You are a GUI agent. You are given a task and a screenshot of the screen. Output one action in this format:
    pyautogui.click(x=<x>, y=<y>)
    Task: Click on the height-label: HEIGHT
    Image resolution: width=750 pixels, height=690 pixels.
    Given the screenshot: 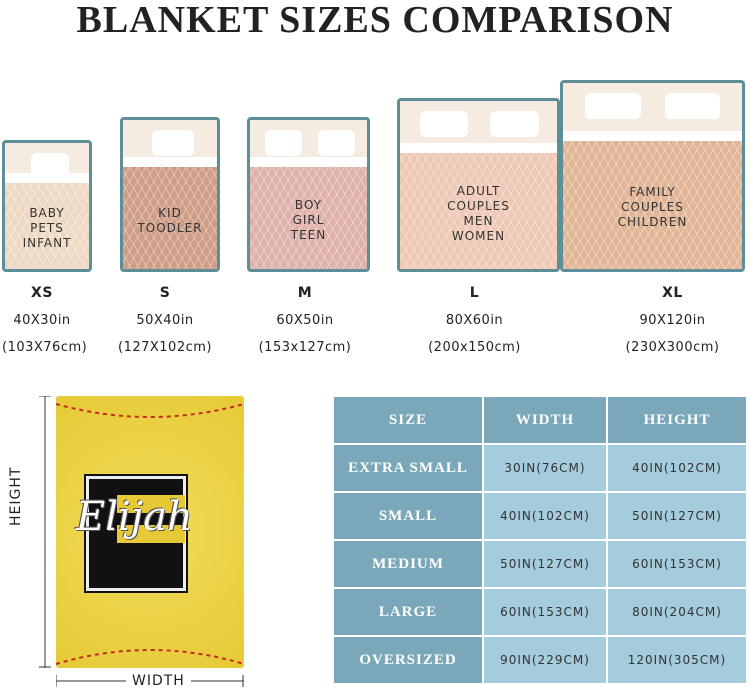 What is the action you would take?
    pyautogui.click(x=16, y=496)
    